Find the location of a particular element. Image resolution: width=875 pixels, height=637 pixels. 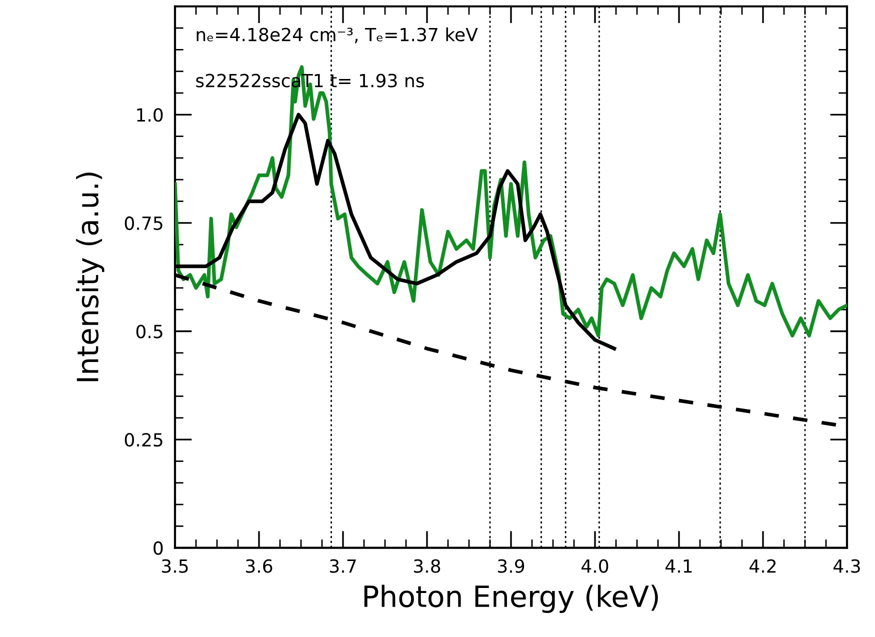

x-tick-label: 3.6 is located at coordinates (259, 566).